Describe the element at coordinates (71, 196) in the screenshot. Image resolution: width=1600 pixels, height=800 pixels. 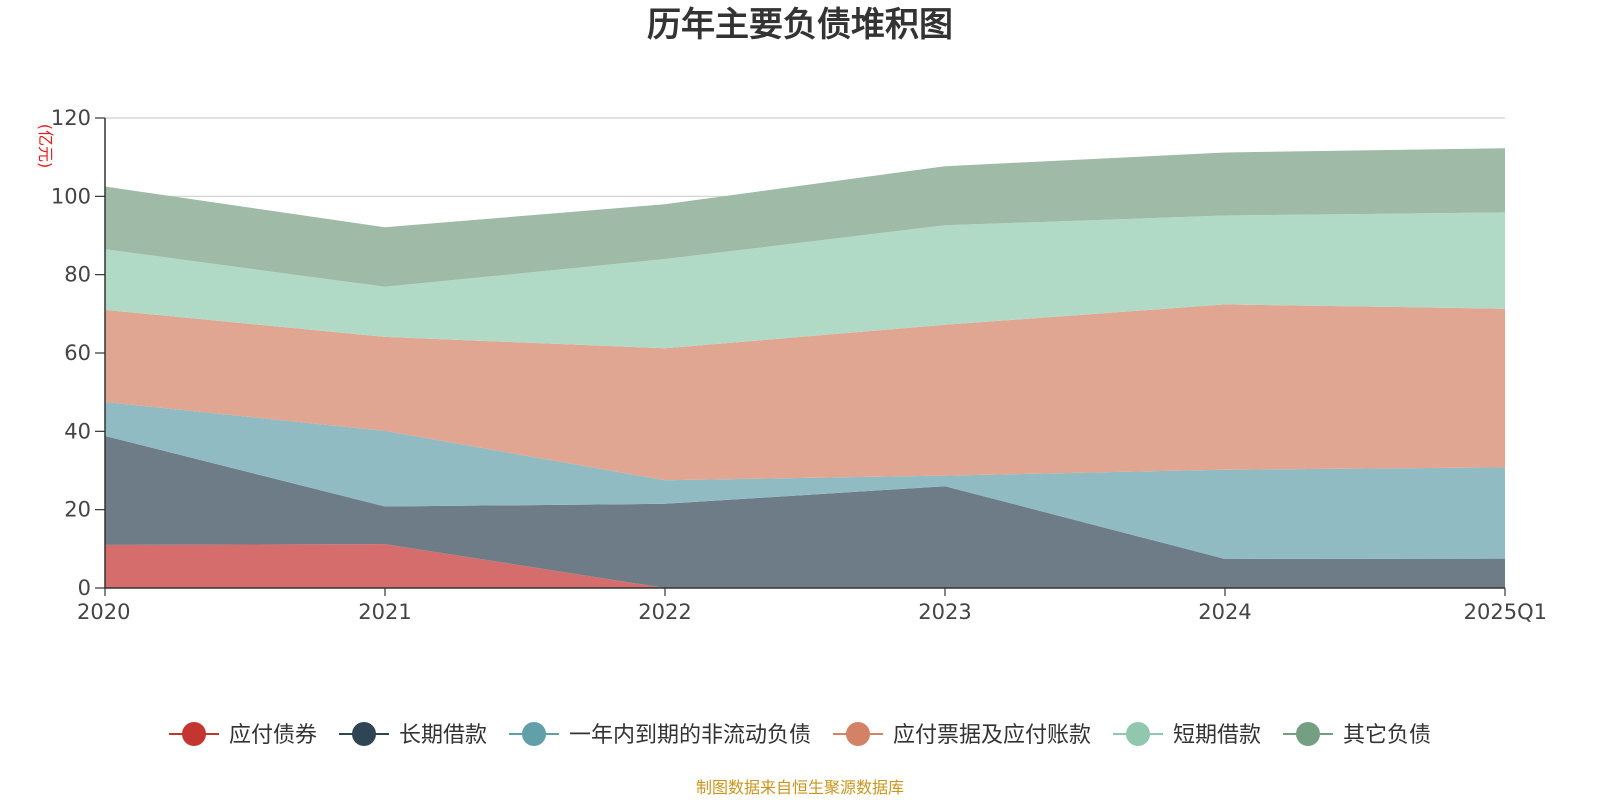
I see `y-tick-label: 100` at that location.